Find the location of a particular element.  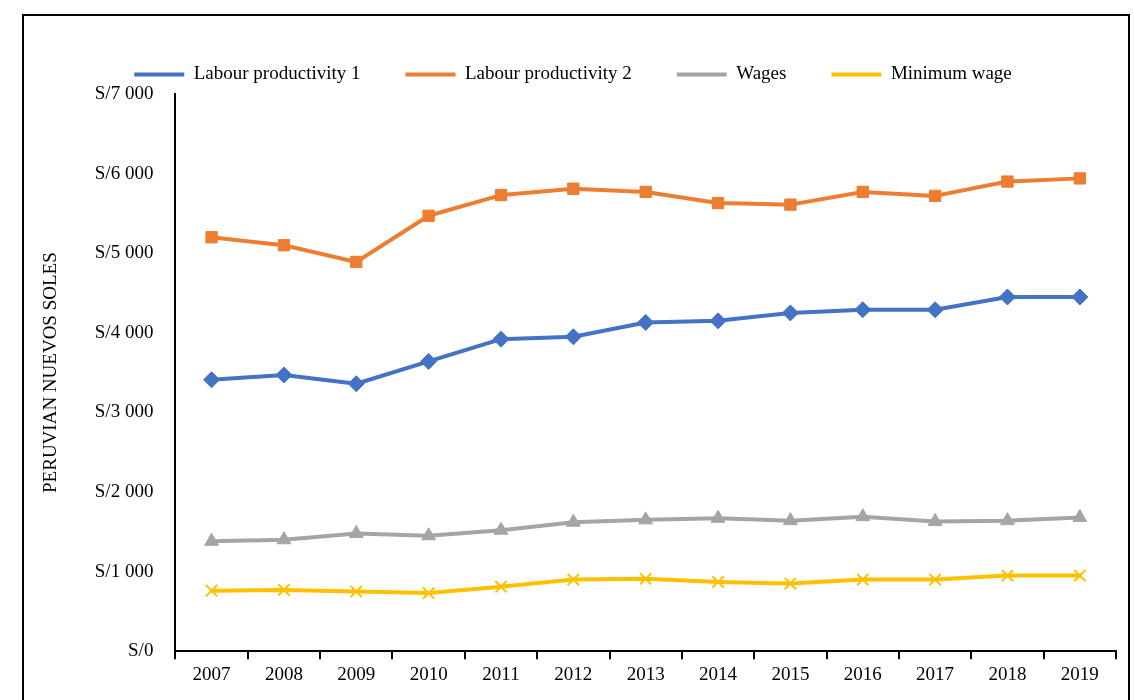

y-tick-label: S/5 000 is located at coordinates (124, 252).